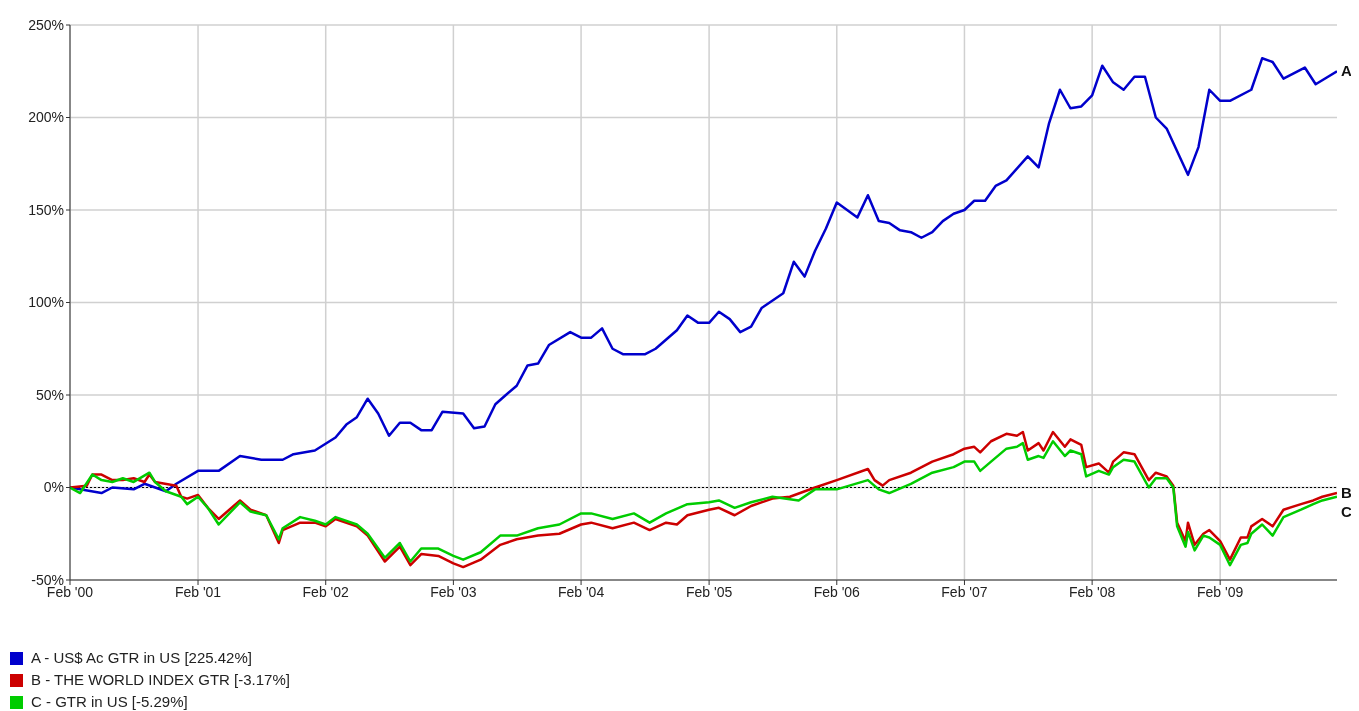 The width and height of the screenshot is (1359, 711). I want to click on x-tick-label: Feb '01, so click(198, 591).